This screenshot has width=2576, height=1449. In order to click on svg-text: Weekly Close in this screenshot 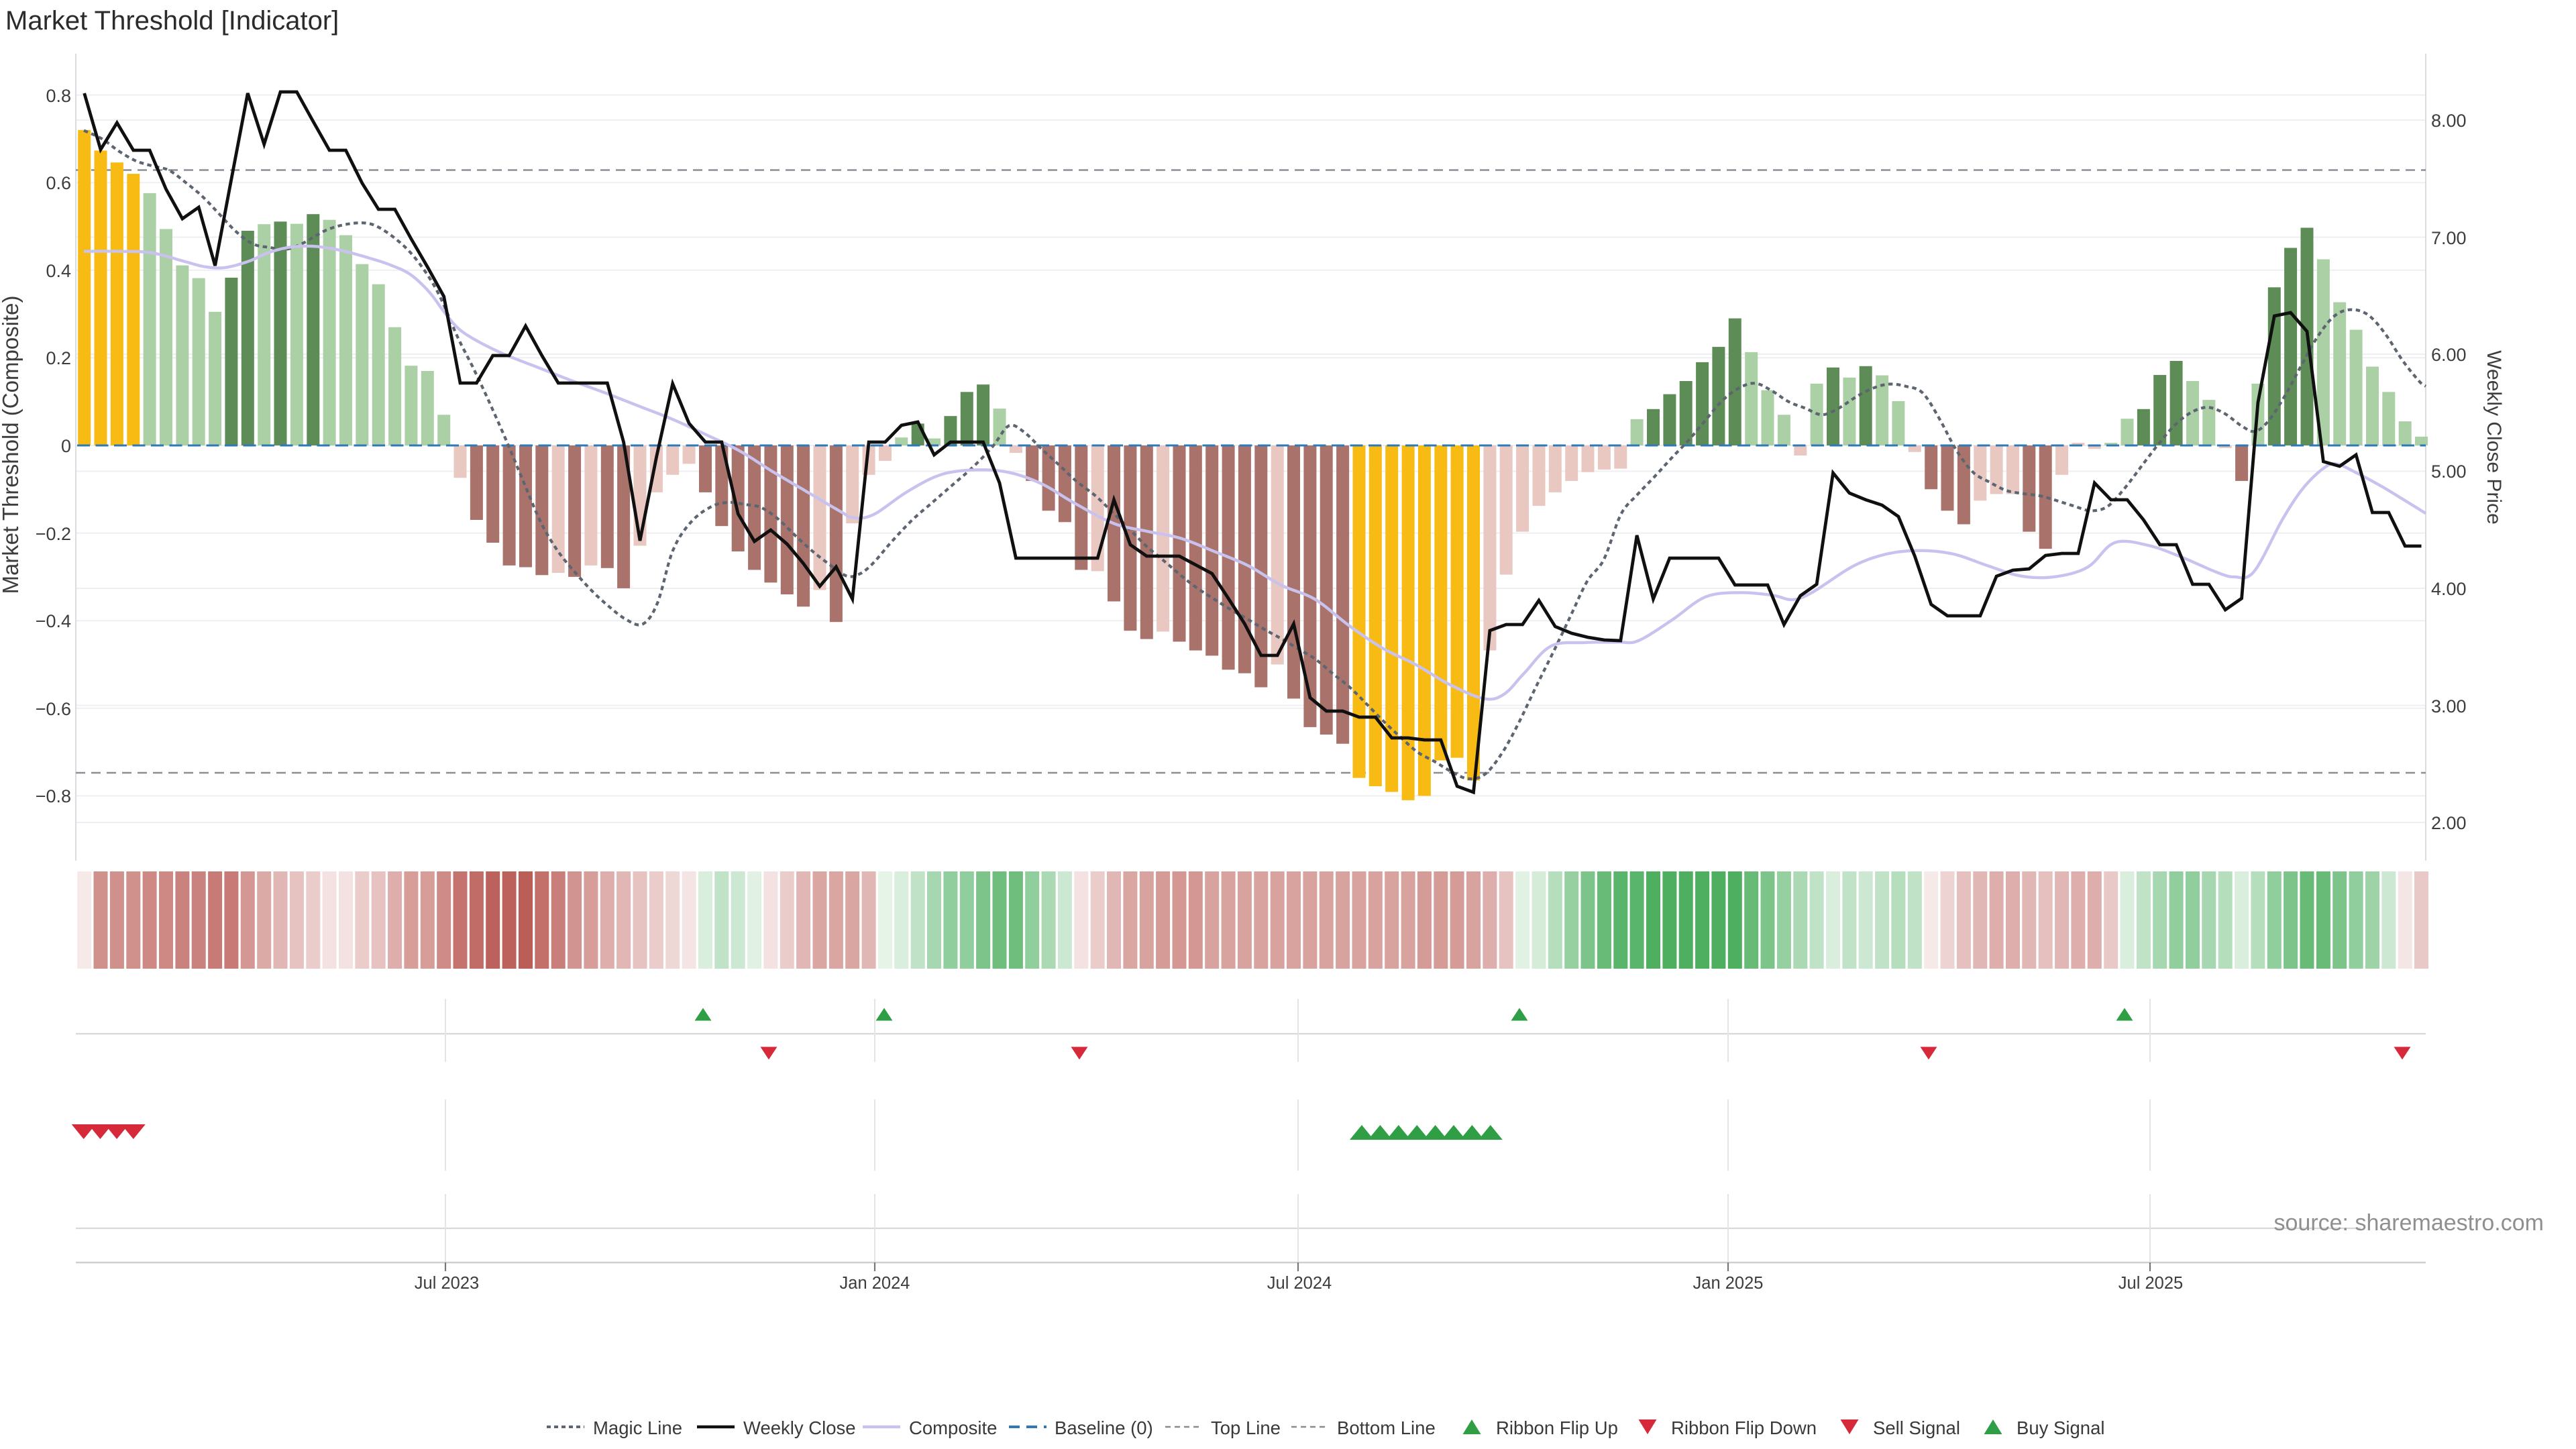, I will do `click(799, 1427)`.